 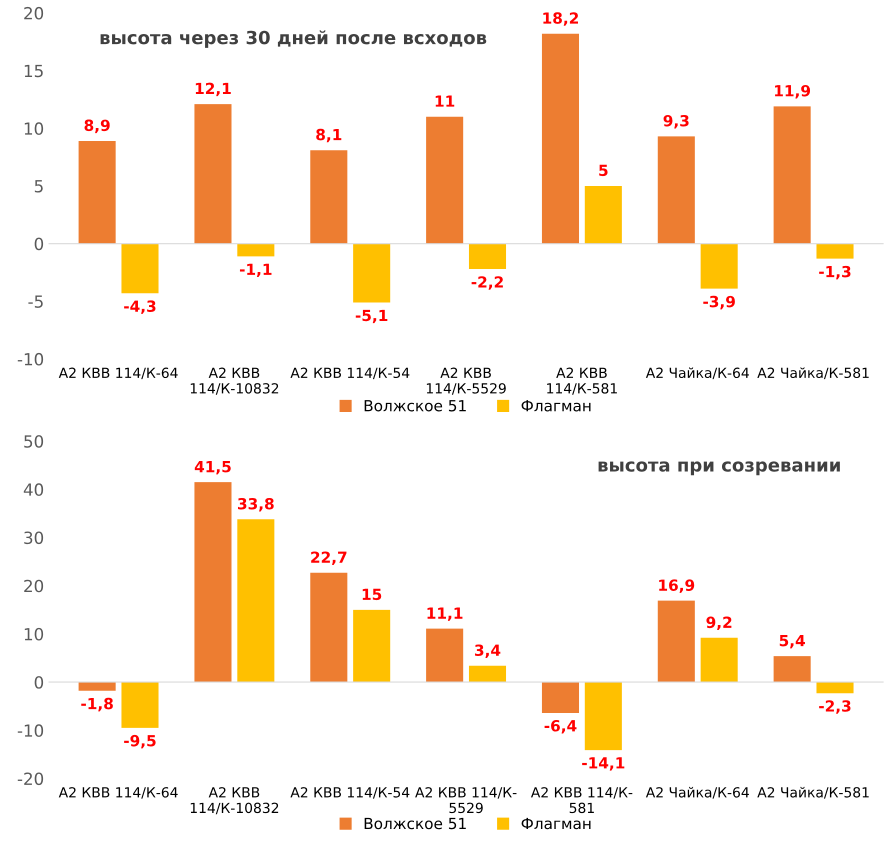 I want to click on data-label: 11, so click(x=445, y=101).